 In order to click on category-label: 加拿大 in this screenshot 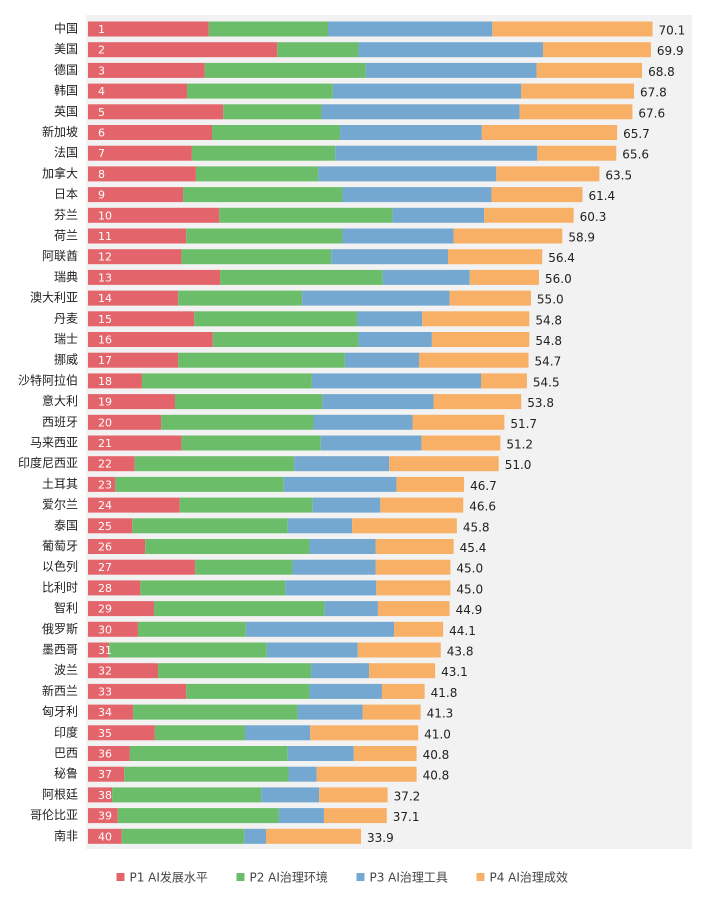, I will do `click(60, 172)`.